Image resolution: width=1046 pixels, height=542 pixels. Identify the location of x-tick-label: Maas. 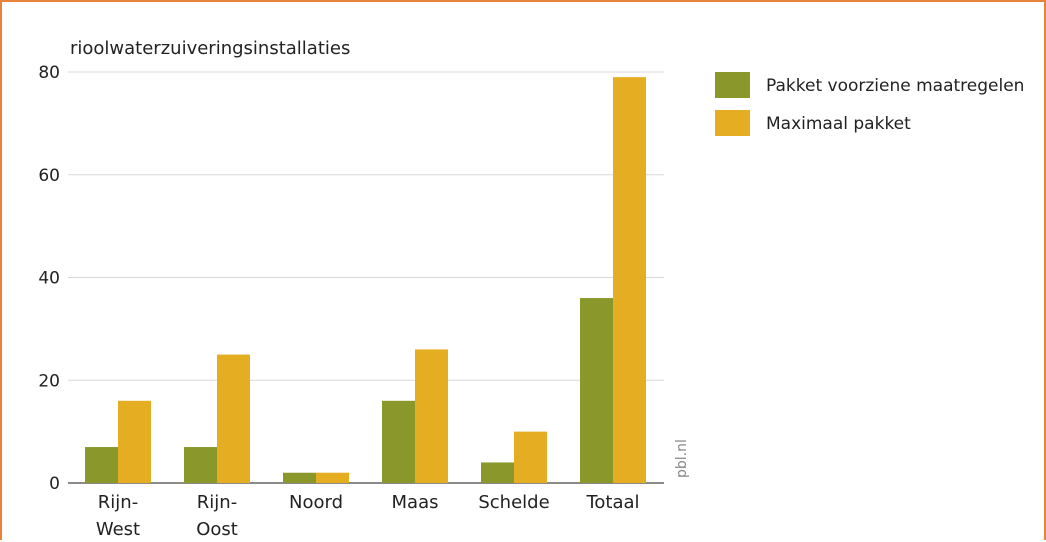
(415, 502).